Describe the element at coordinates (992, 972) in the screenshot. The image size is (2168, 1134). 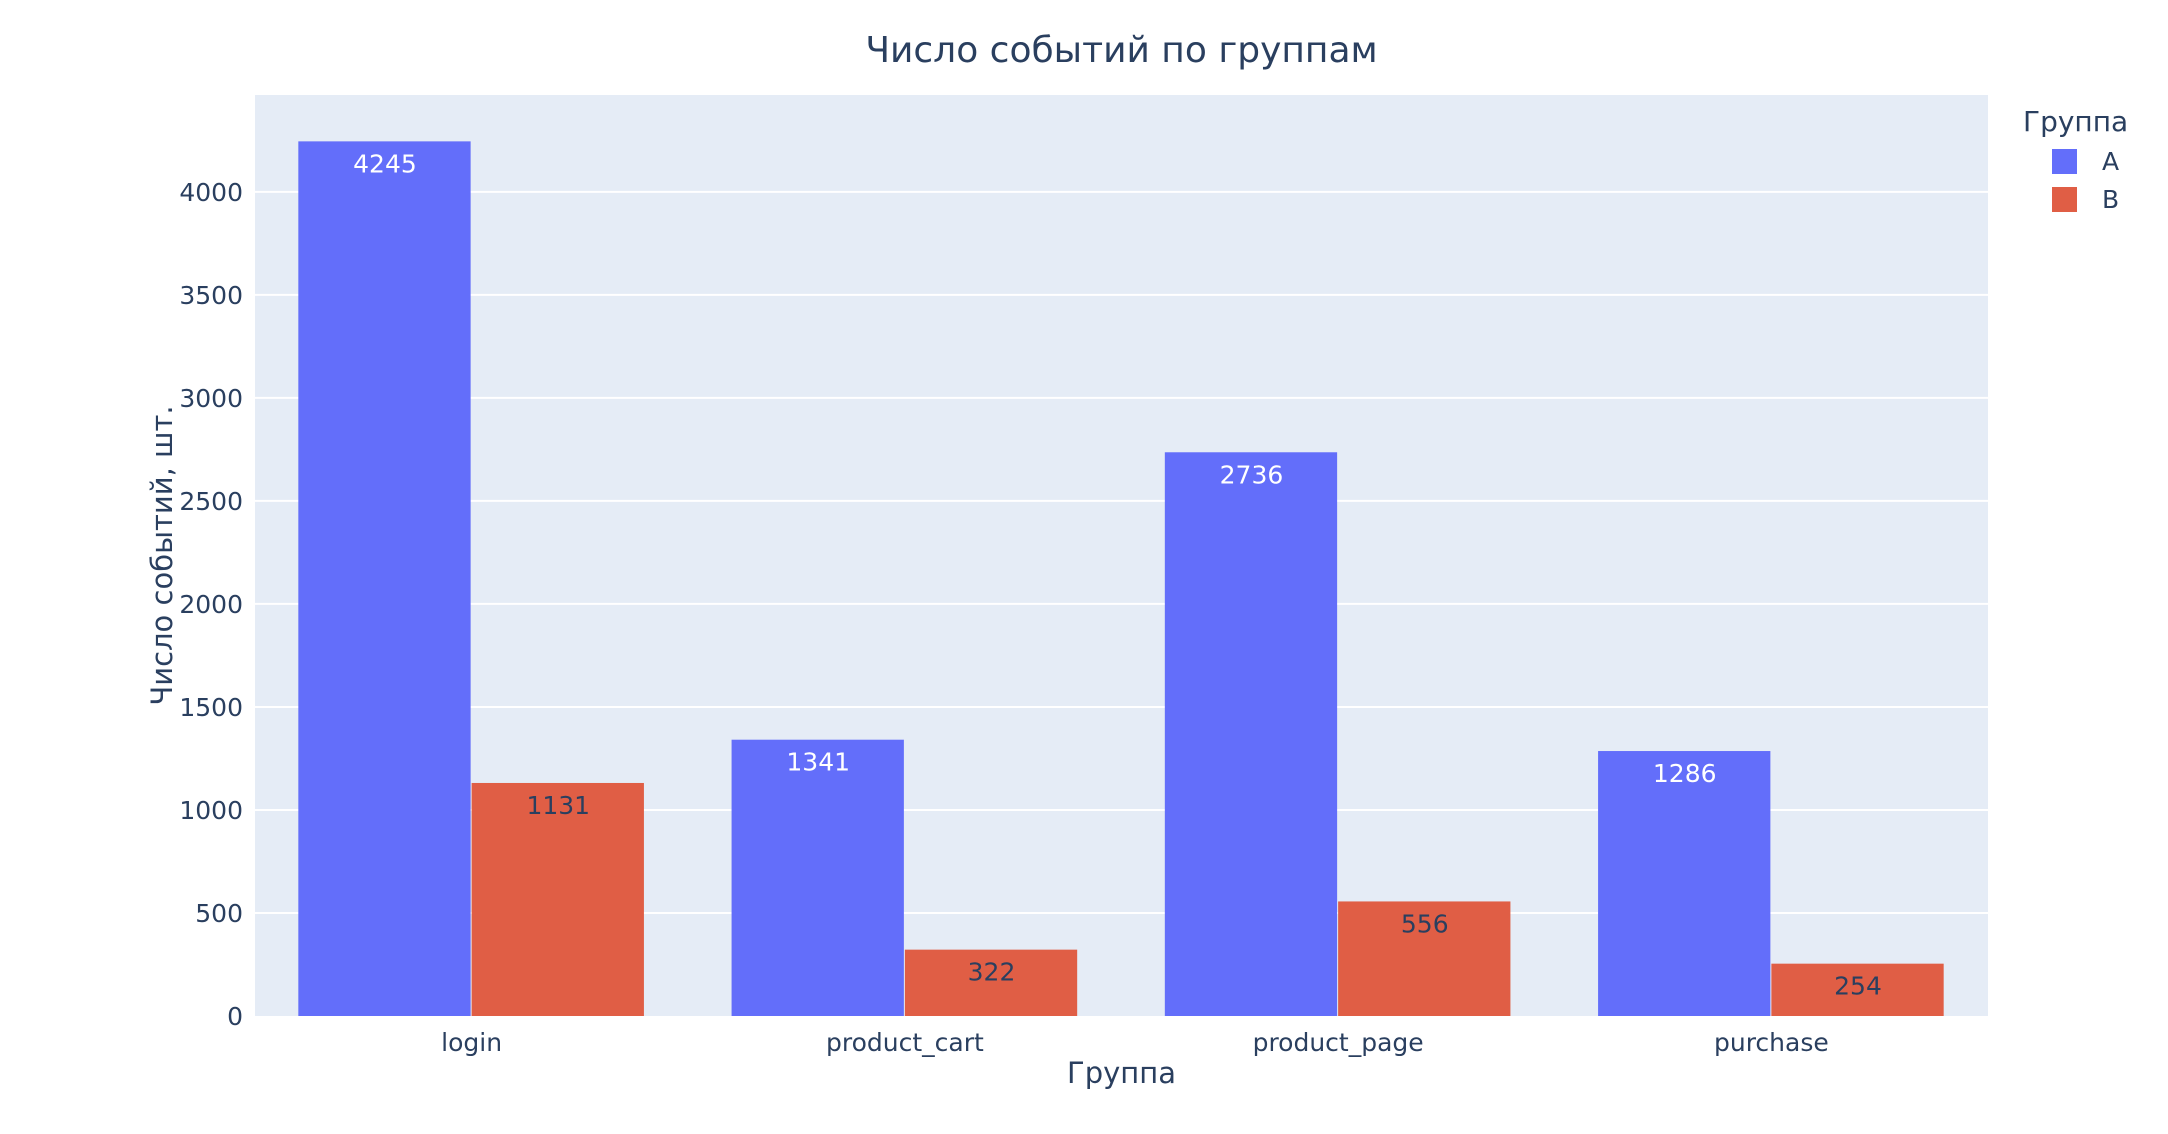
I see `bar-value-label: 322` at that location.